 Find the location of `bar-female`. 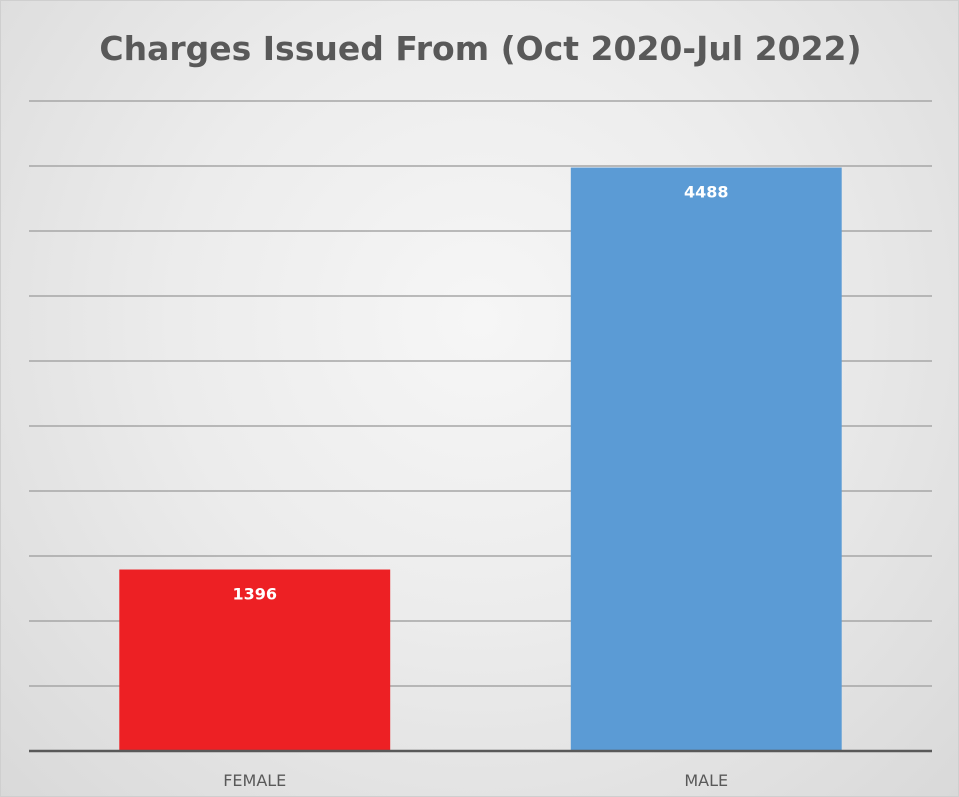

bar-female is located at coordinates (255, 660).